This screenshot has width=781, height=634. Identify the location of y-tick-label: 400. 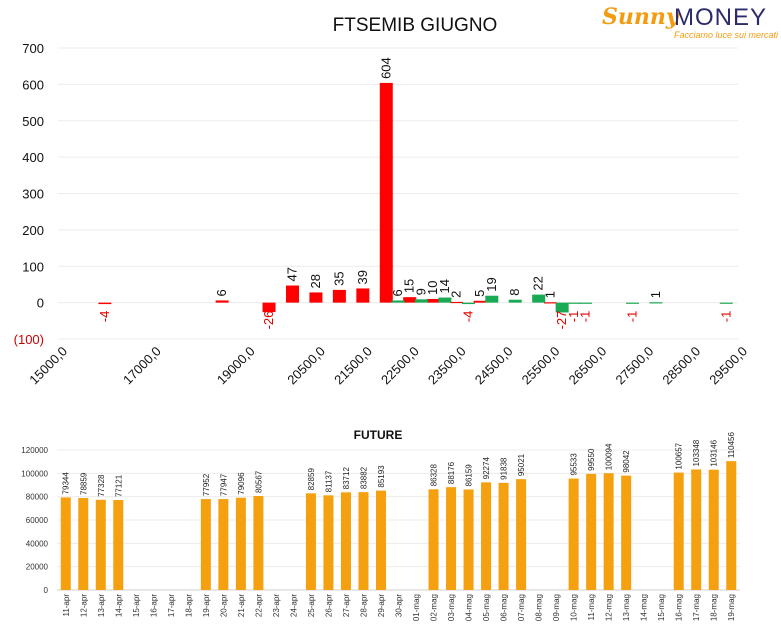
(33, 157).